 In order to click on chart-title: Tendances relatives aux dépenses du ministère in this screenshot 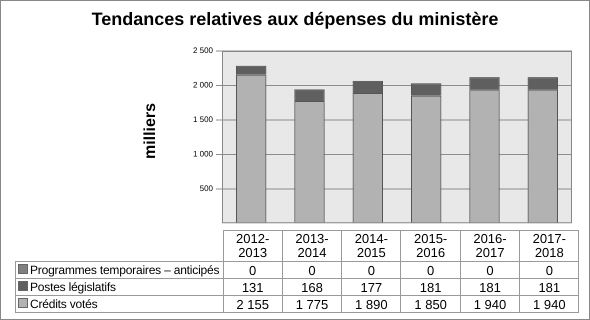, I will do `click(295, 19)`.